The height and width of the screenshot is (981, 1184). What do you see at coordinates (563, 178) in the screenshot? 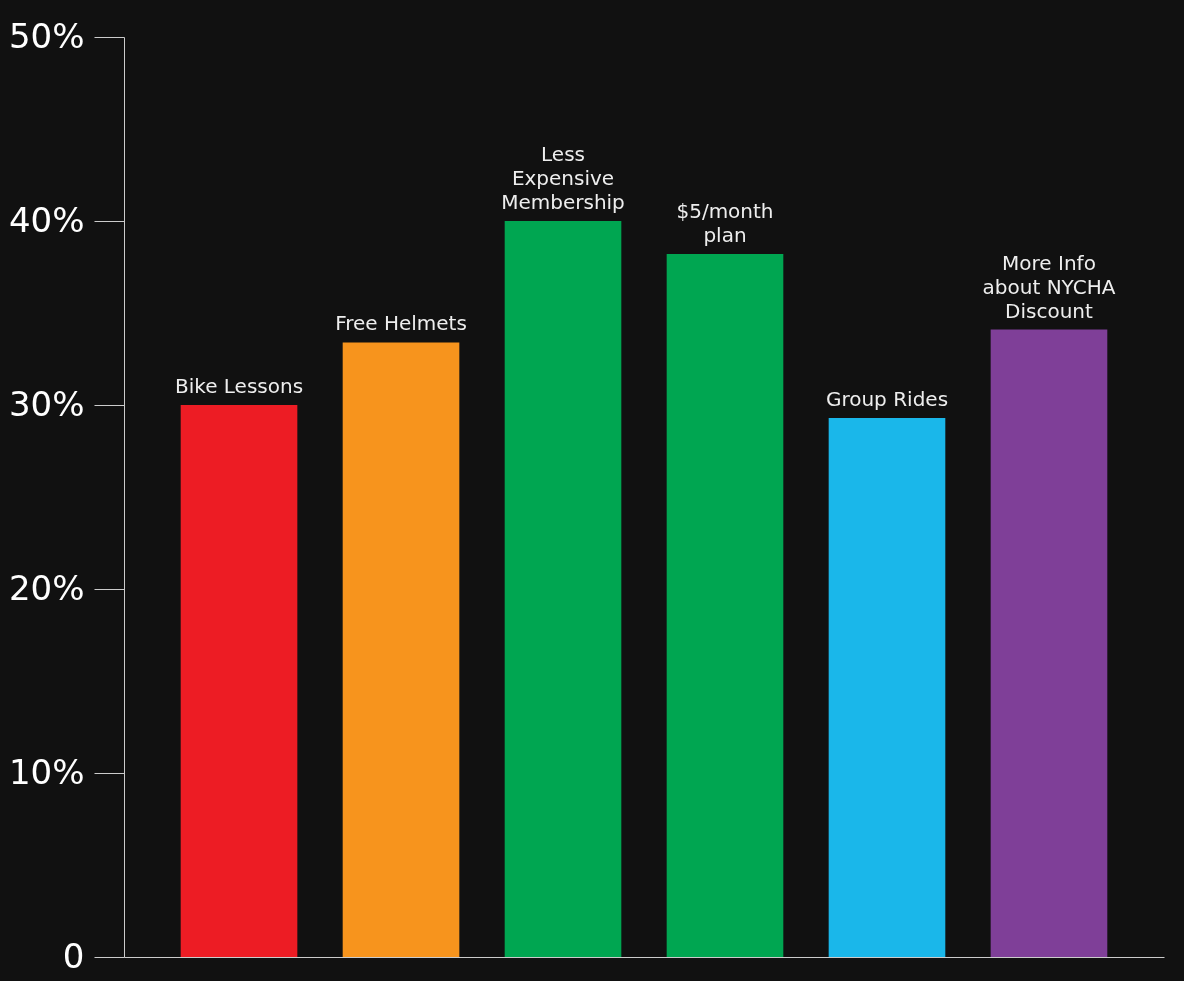
I see `x-tick-label: Less Expensive Membership` at bounding box center [563, 178].